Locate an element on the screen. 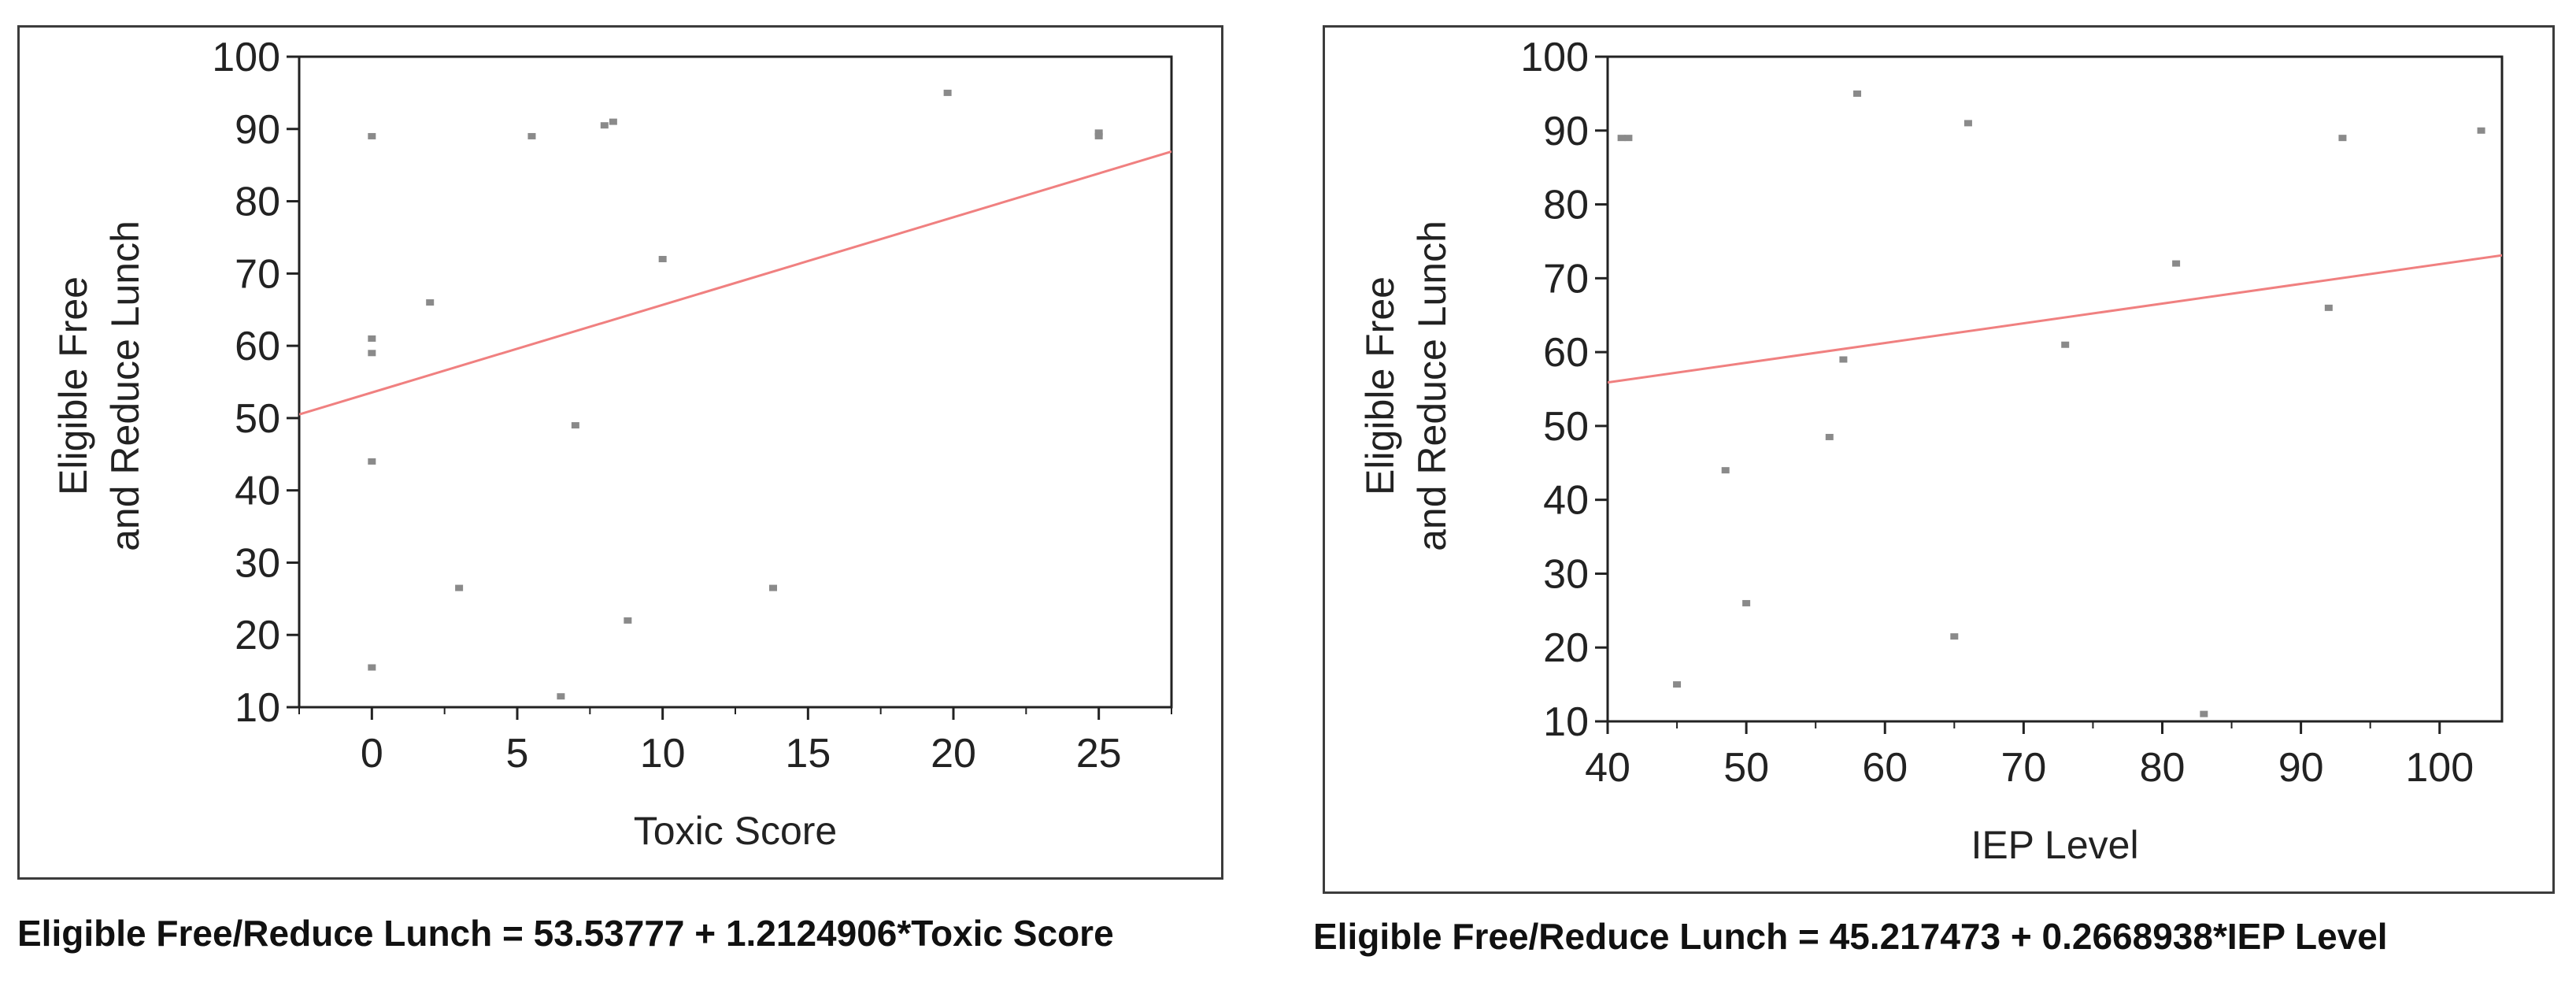 The height and width of the screenshot is (997, 2576). y-tick-label-toxic-score: 80 is located at coordinates (257, 203).